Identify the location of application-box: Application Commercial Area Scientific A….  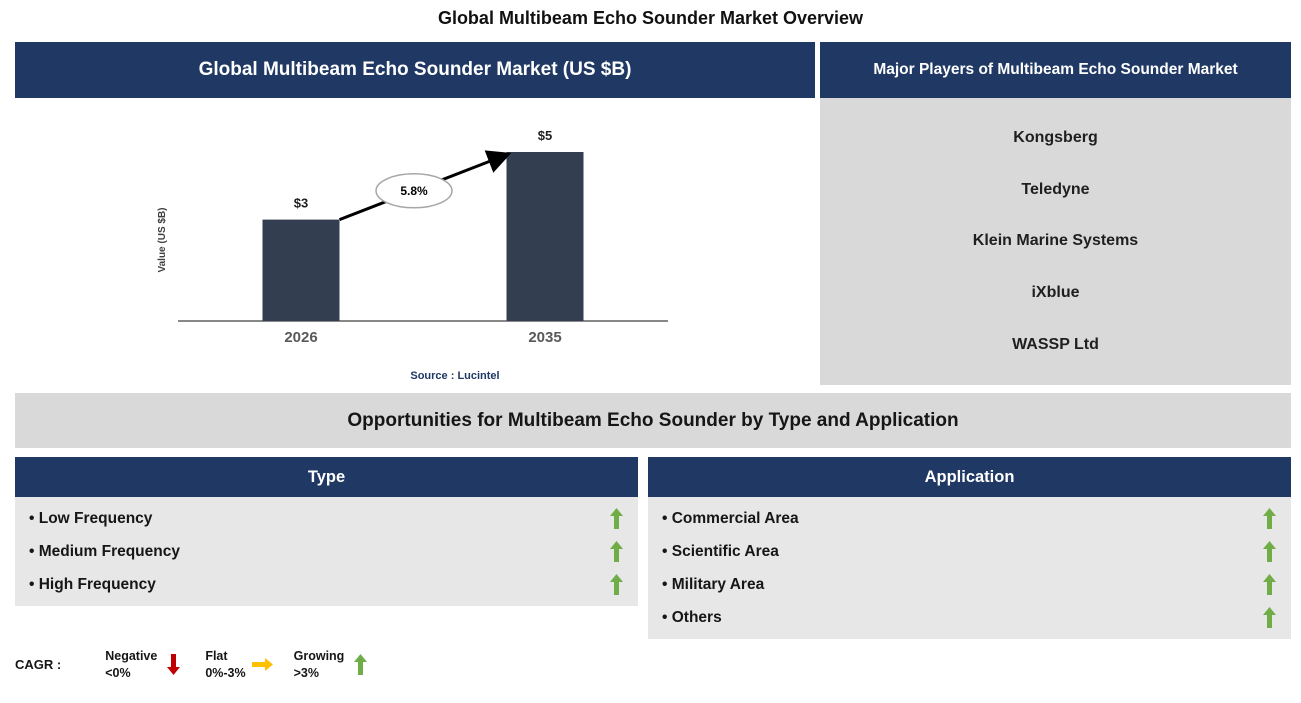
(969, 548).